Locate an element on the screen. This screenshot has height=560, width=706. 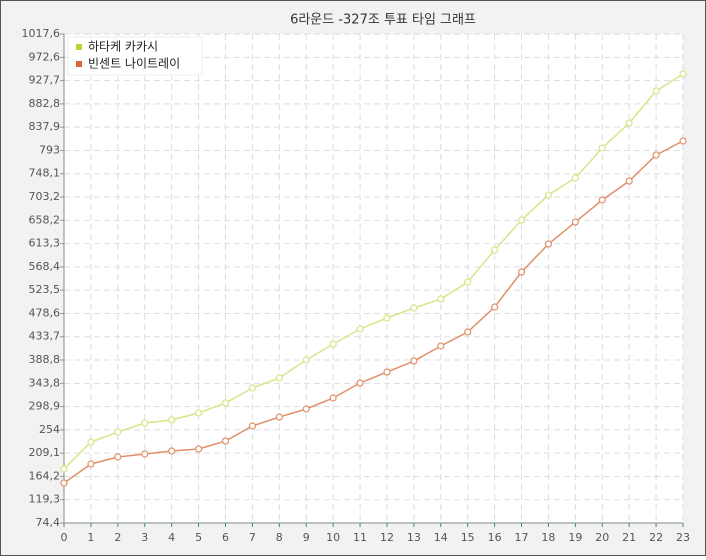
x-tick-label: 9 is located at coordinates (306, 537).